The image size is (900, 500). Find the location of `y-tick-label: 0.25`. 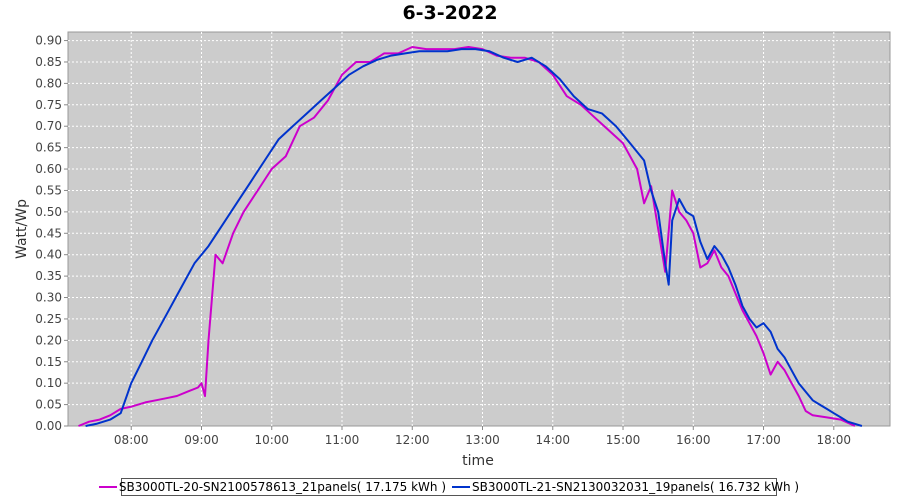

y-tick-label: 0.25 is located at coordinates (48, 319).